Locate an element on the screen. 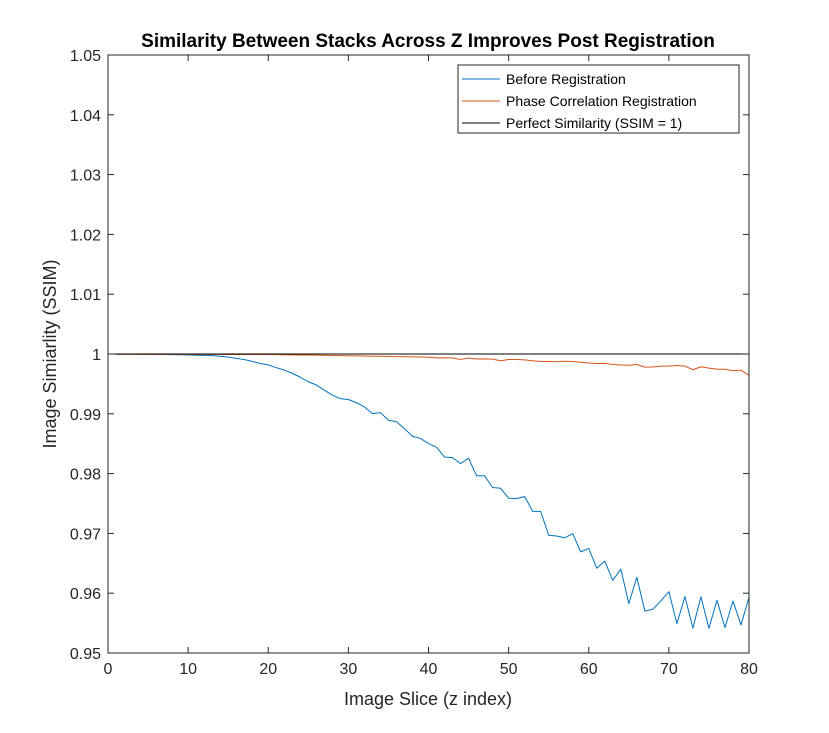 The image size is (829, 733). y-tick-label: 1 is located at coordinates (96, 355).